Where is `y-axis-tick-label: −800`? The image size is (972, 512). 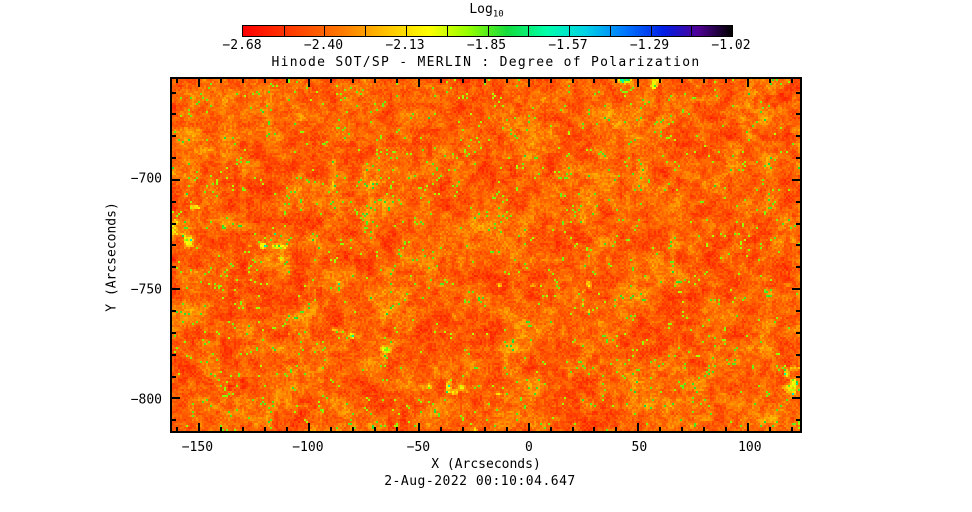 y-axis-tick-label: −800 is located at coordinates (146, 400).